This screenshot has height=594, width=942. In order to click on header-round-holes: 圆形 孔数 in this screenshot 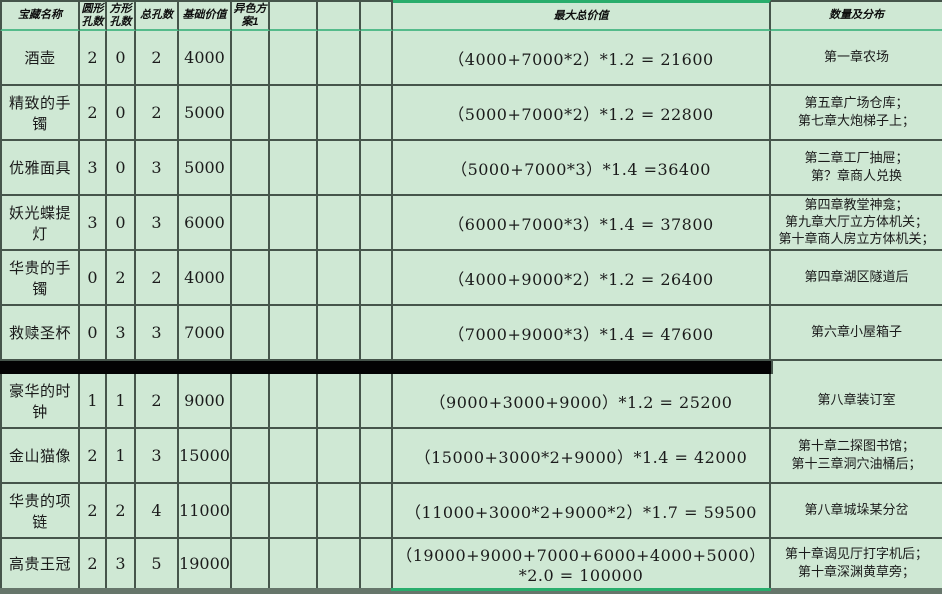, I will do `click(93, 15)`.